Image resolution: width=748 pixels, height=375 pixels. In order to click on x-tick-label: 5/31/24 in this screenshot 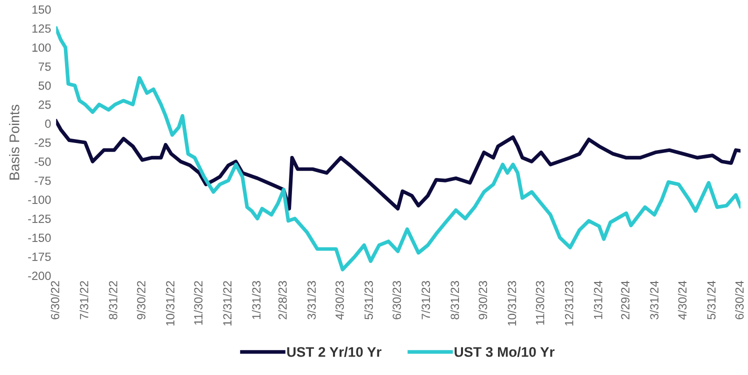, I will do `click(711, 300)`.